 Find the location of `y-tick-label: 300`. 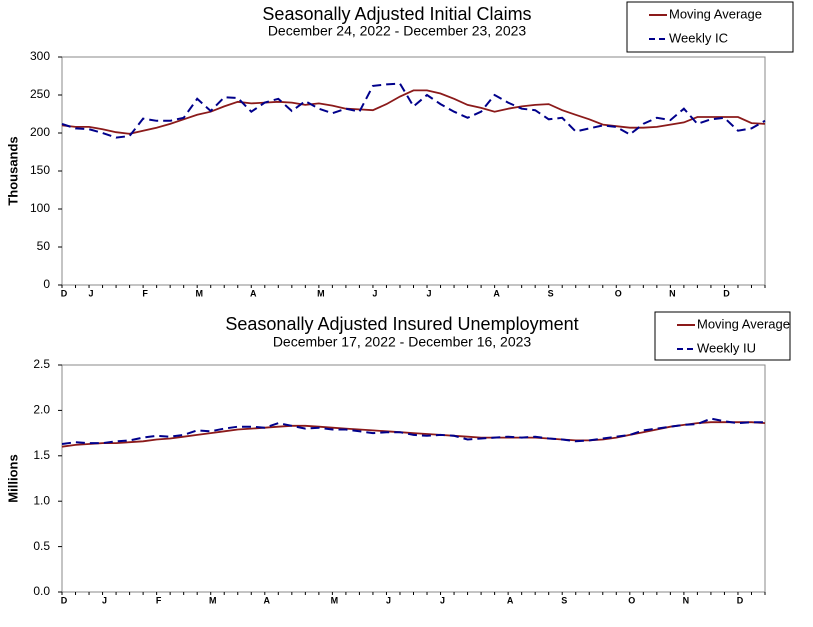

y-tick-label: 300 is located at coordinates (40, 56).